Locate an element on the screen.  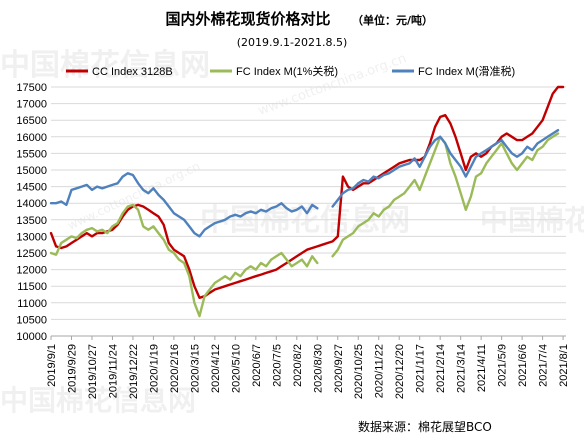
y-tick-label: 12000 is located at coordinates (31, 271).